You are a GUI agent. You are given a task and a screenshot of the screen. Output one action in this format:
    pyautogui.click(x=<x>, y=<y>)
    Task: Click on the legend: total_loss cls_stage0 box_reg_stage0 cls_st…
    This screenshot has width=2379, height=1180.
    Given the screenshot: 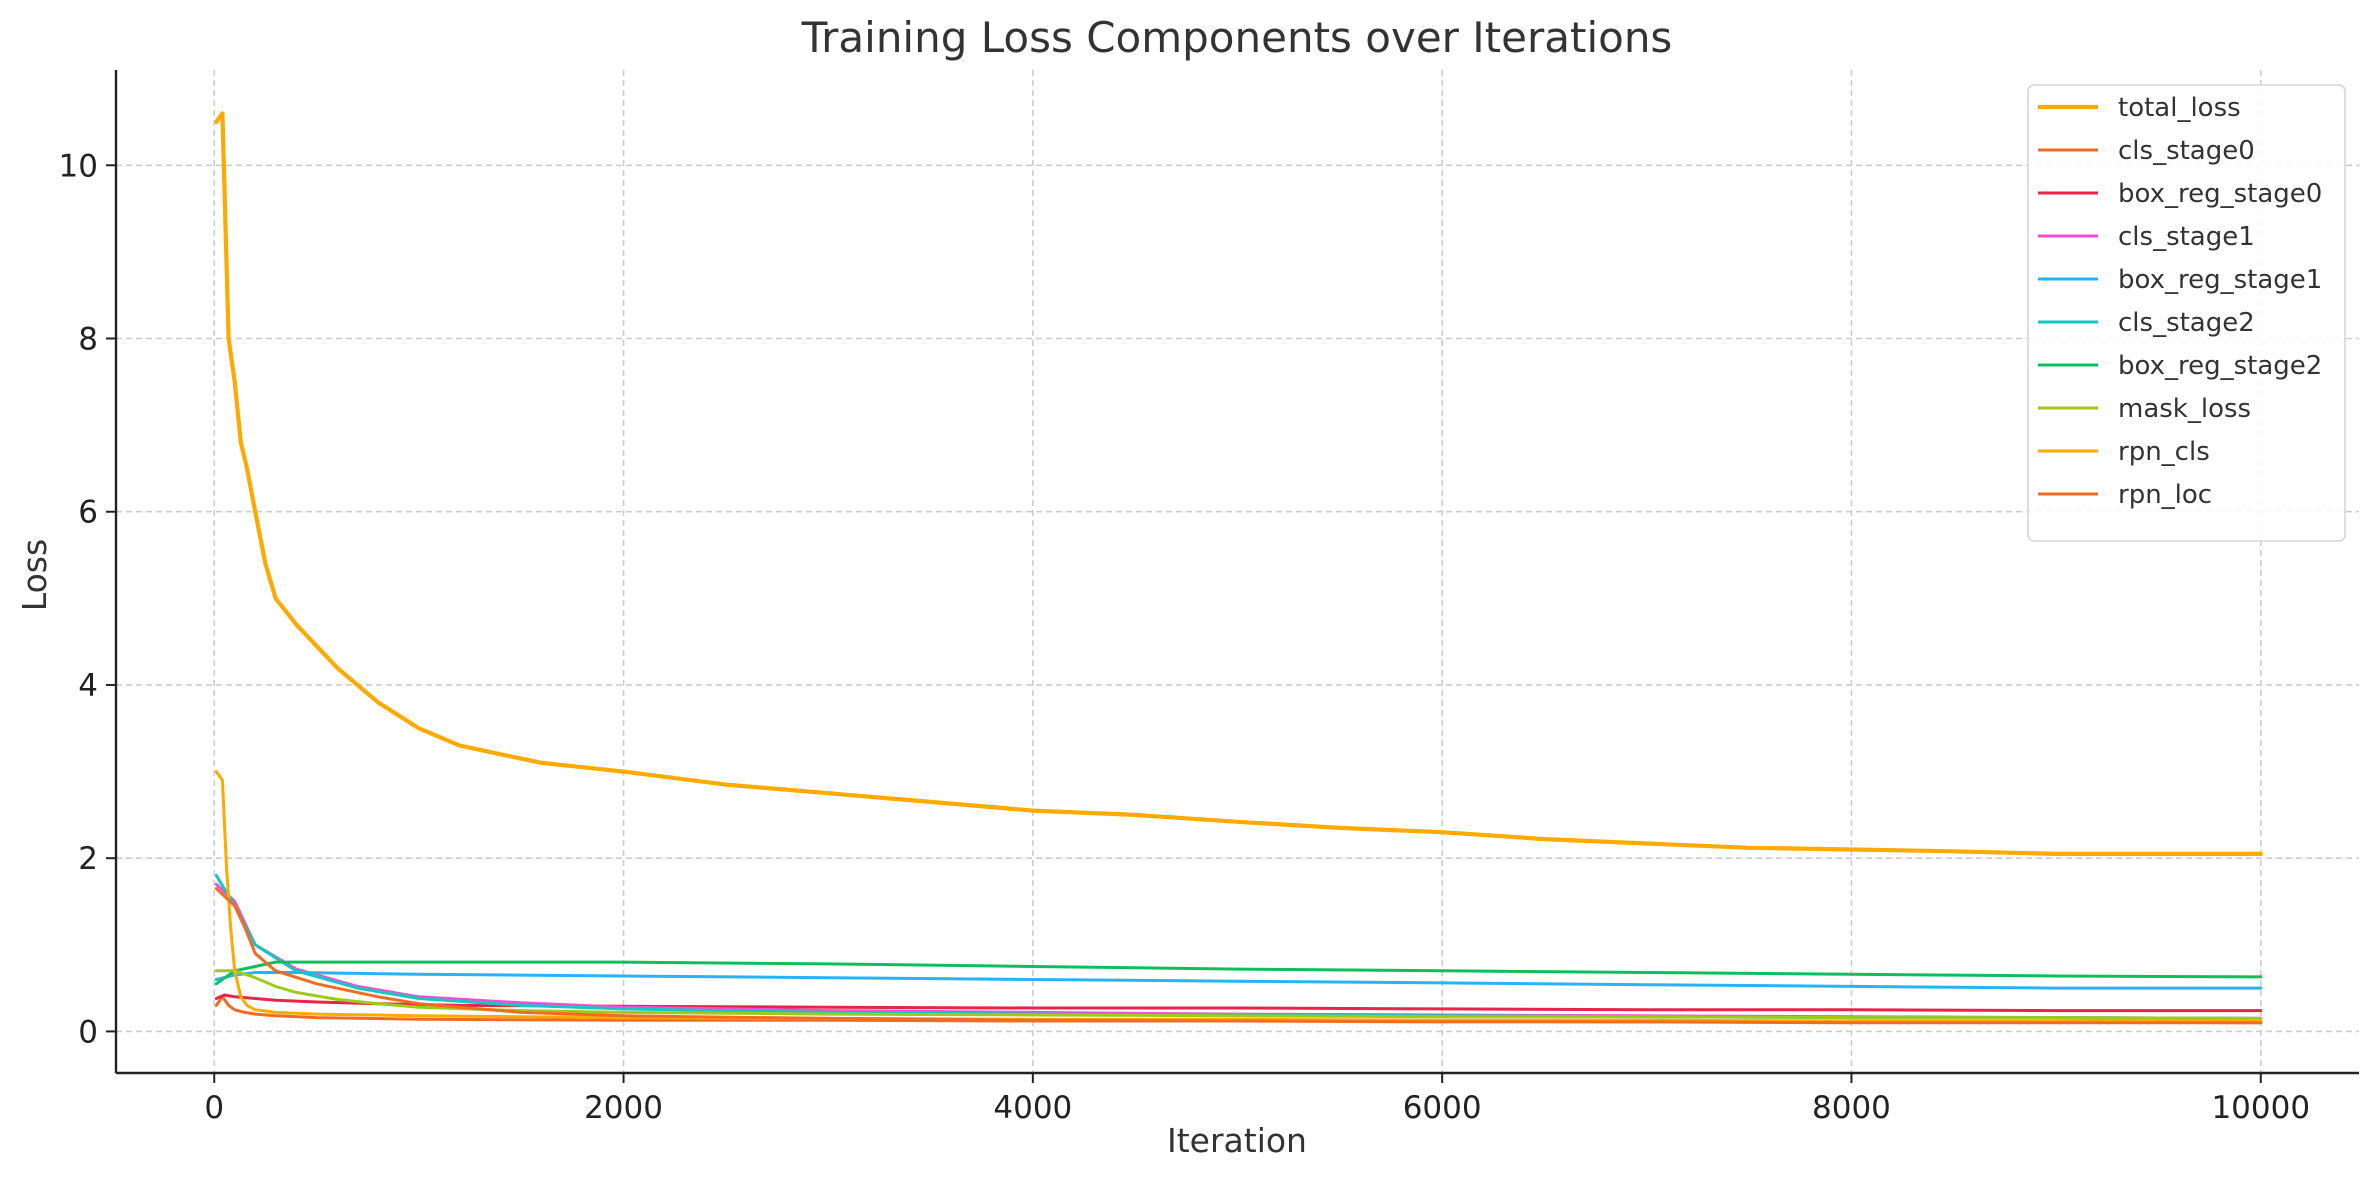 What is the action you would take?
    pyautogui.click(x=2186, y=313)
    